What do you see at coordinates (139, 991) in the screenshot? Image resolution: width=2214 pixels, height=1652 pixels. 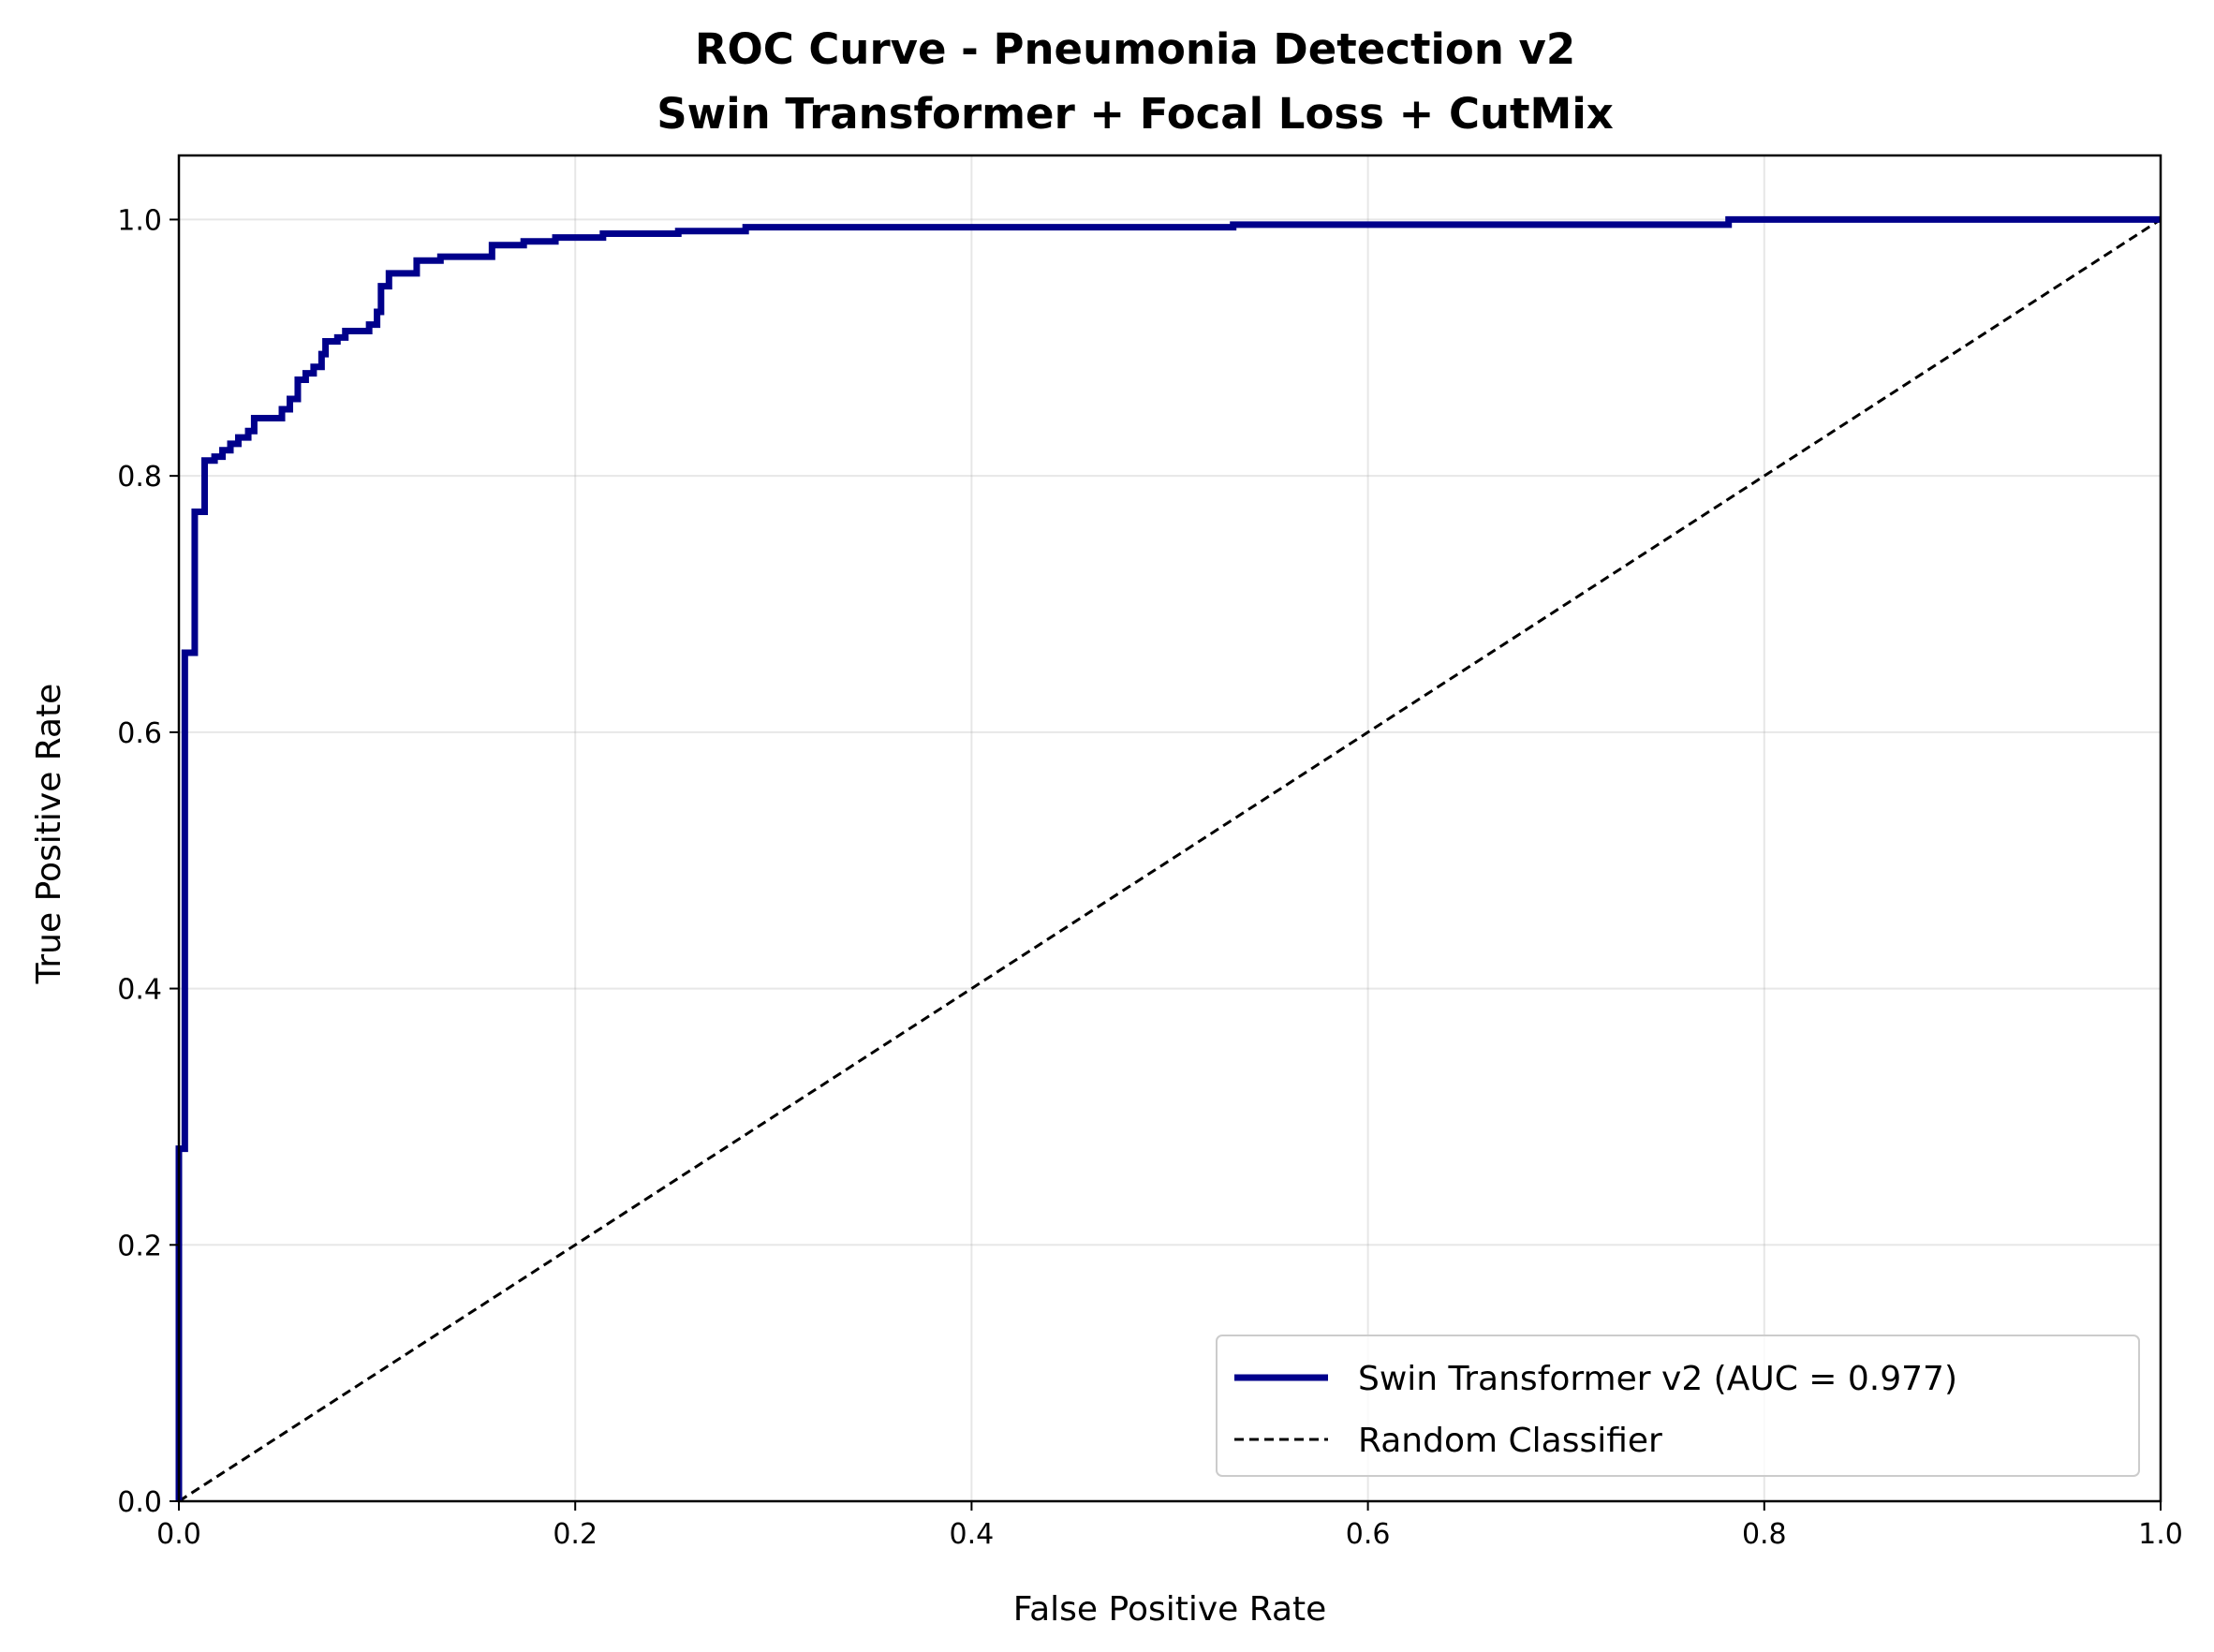 I see `y-tick-label: 0.4` at bounding box center [139, 991].